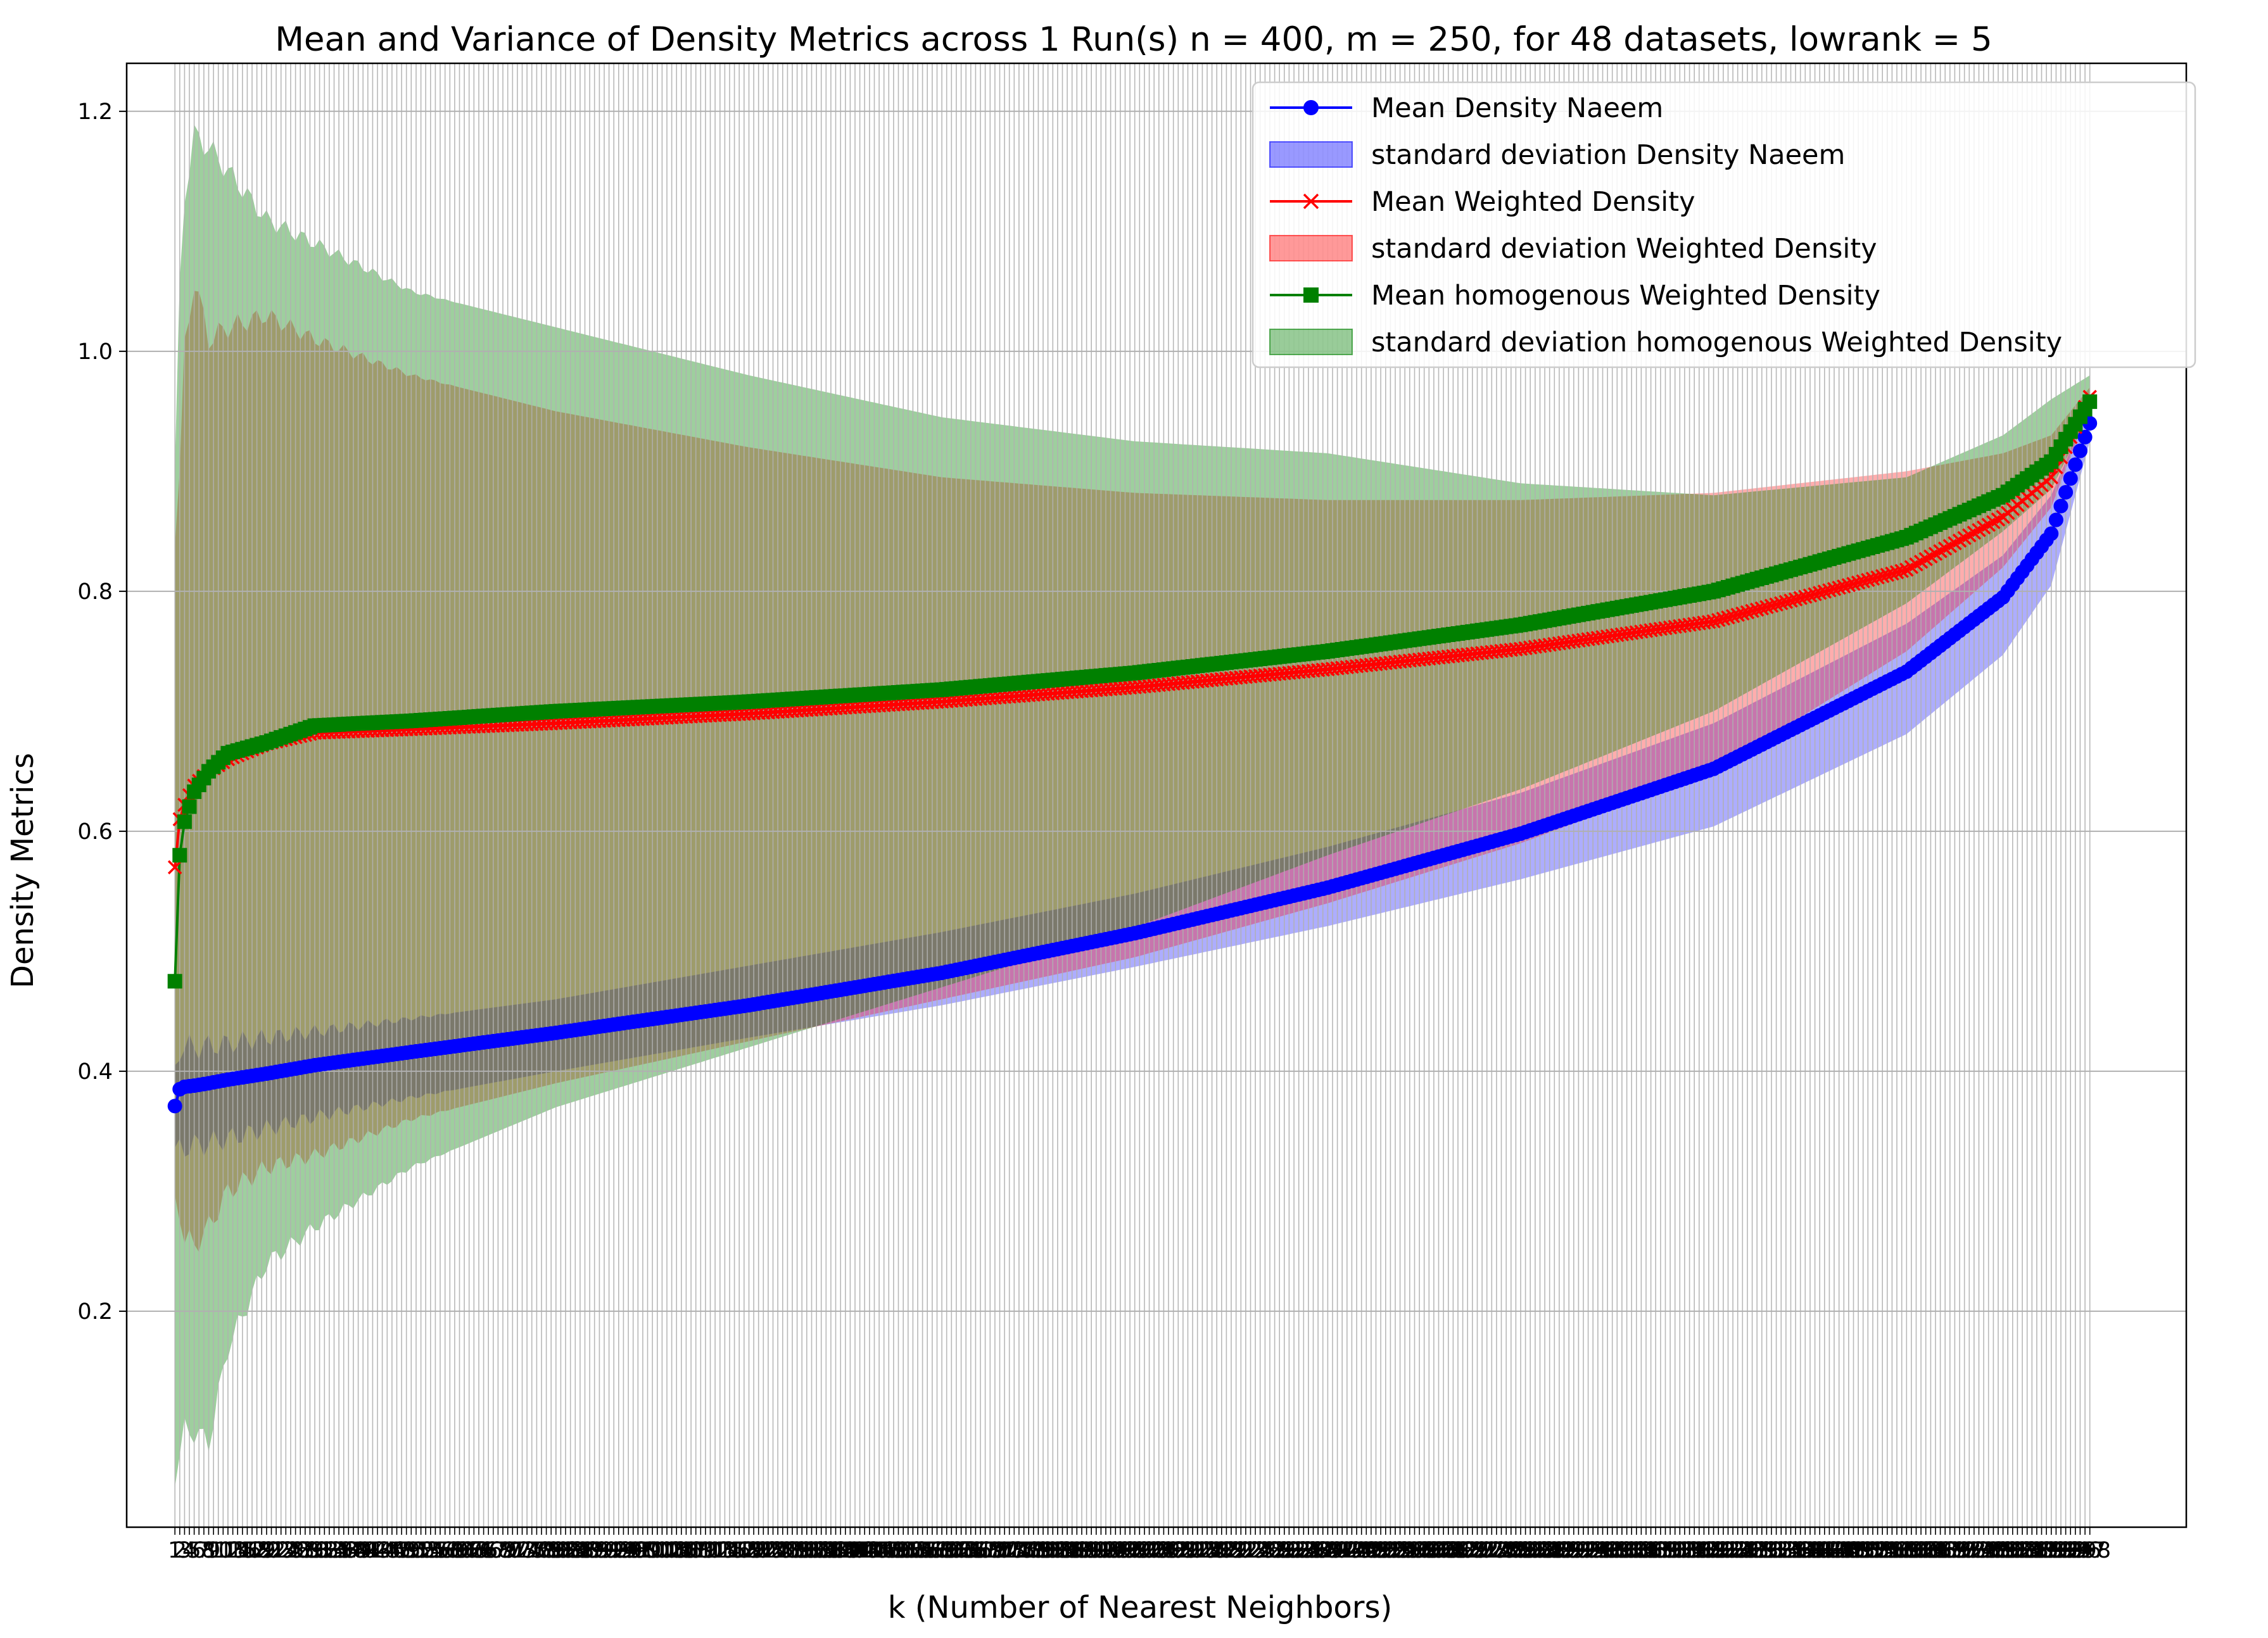 Image resolution: width=2268 pixels, height=1638 pixels. What do you see at coordinates (464, 1550) in the screenshot?
I see `x-tick-label: 61` at bounding box center [464, 1550].